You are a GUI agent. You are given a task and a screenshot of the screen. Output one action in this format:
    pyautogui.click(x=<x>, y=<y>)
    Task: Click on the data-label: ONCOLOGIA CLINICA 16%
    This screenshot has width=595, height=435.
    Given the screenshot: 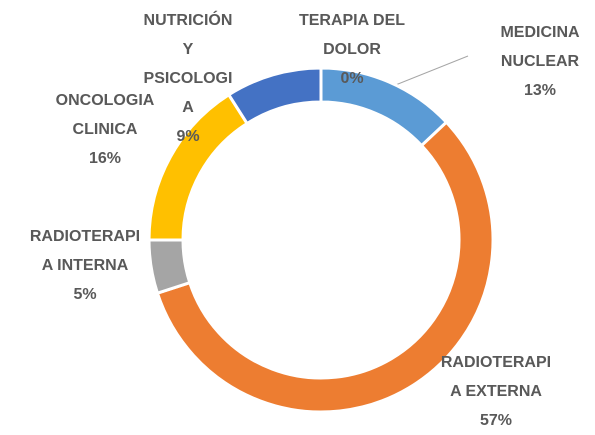 What is the action you would take?
    pyautogui.click(x=105, y=129)
    